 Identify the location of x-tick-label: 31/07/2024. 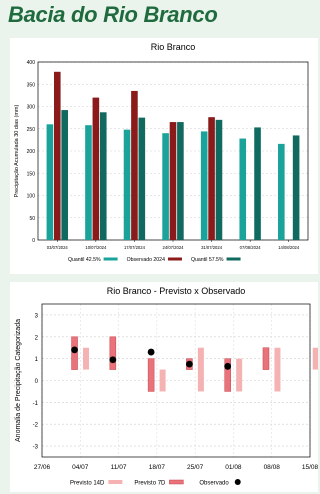
(212, 247).